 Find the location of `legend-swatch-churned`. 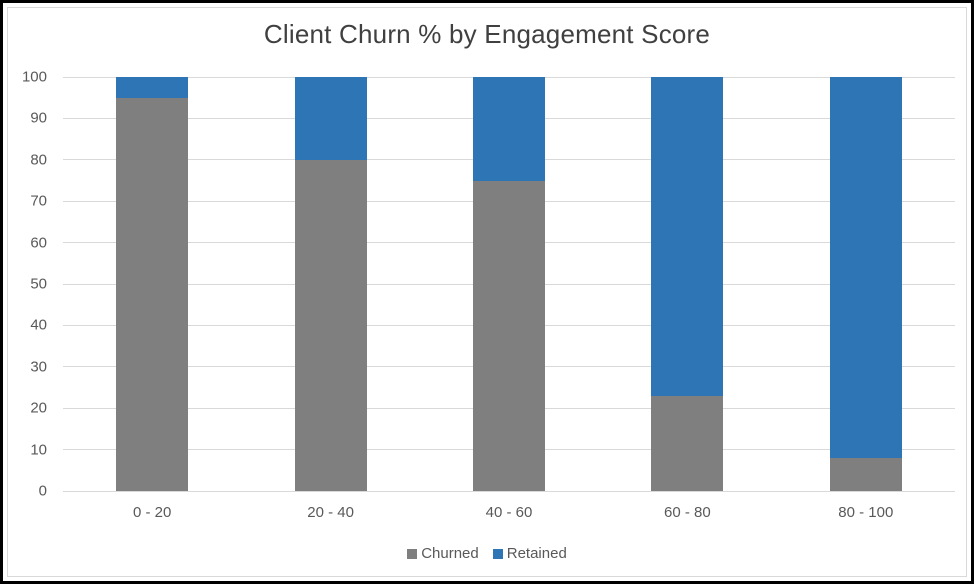

legend-swatch-churned is located at coordinates (412, 553).